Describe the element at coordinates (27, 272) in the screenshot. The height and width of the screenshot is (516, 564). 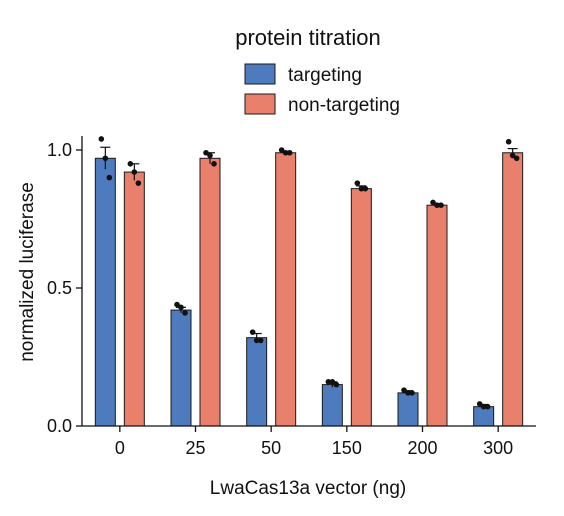
I see `y-axis-title: normalized luciferase` at that location.